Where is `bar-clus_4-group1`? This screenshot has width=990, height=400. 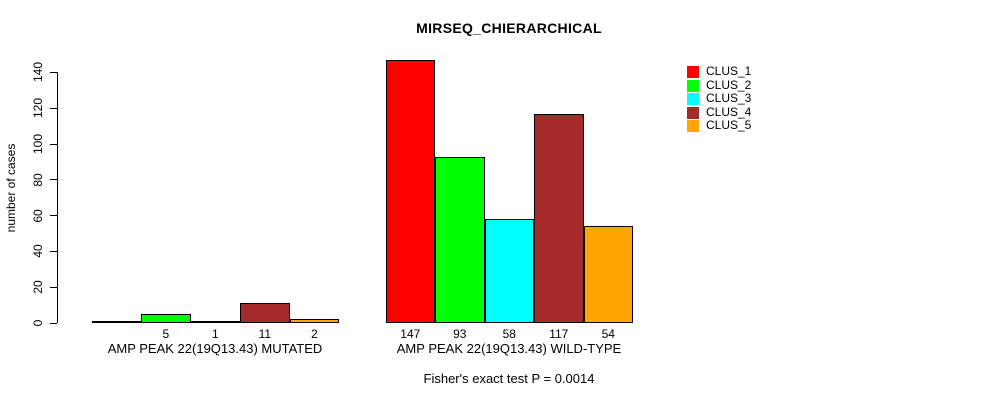
bar-clus_4-group1 is located at coordinates (265, 313).